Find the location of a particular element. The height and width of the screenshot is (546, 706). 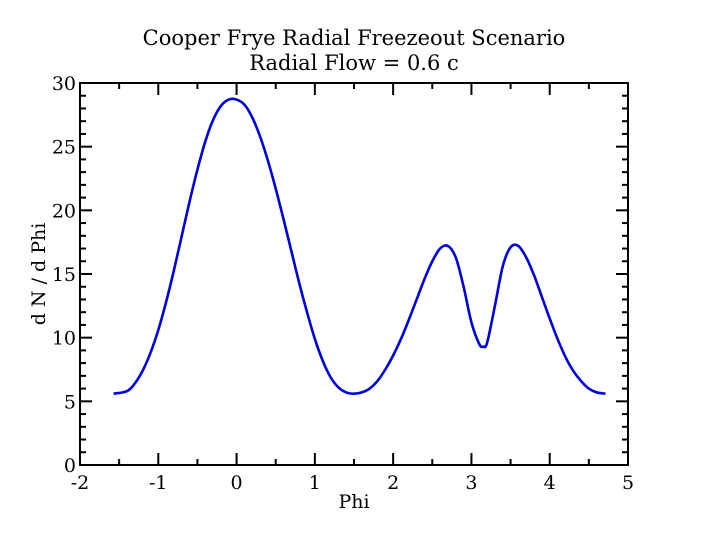

x-tick-label: 2 is located at coordinates (393, 483).